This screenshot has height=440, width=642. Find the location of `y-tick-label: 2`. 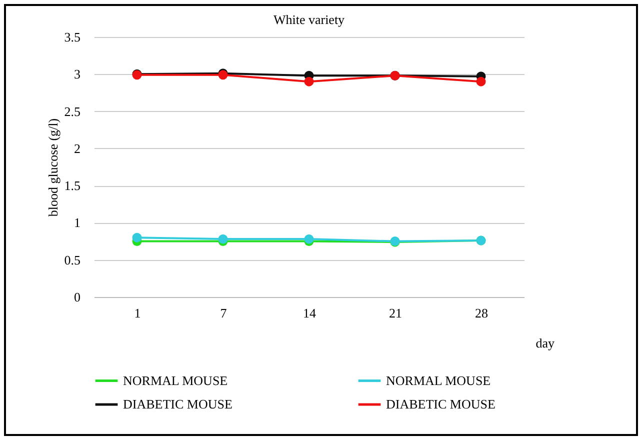

y-tick-label: 2 is located at coordinates (77, 148).